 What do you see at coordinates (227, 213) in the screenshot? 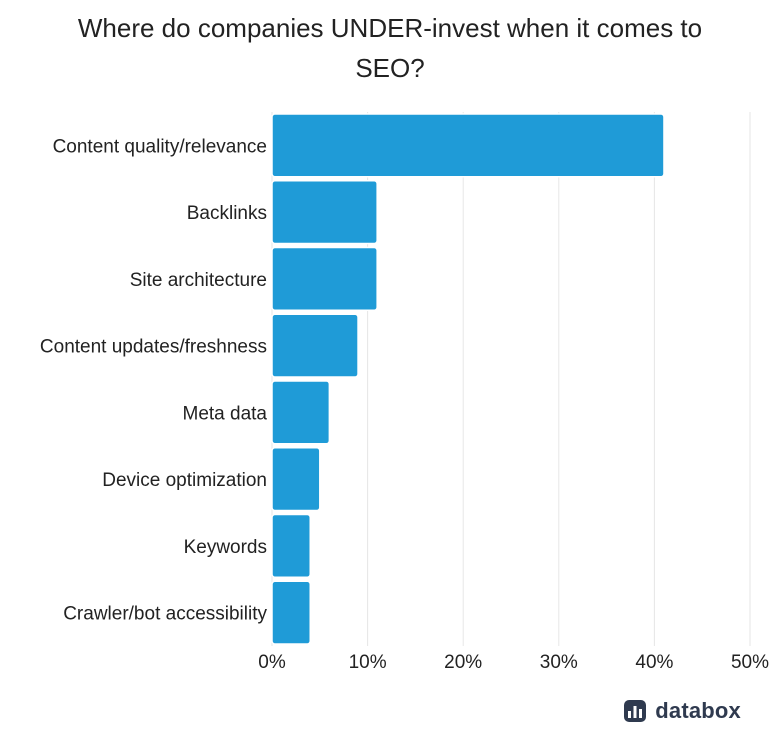
I see `category-label: Backlinks` at bounding box center [227, 213].